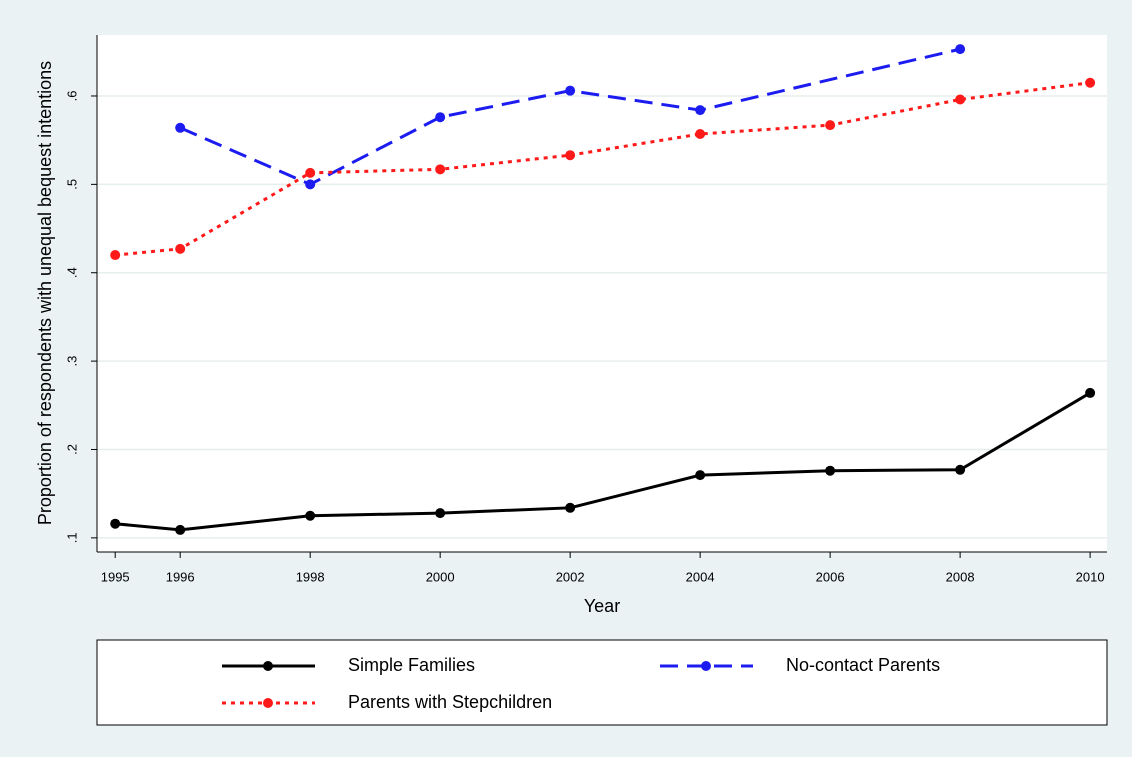  I want to click on x-tick-label: 1995, so click(115, 576).